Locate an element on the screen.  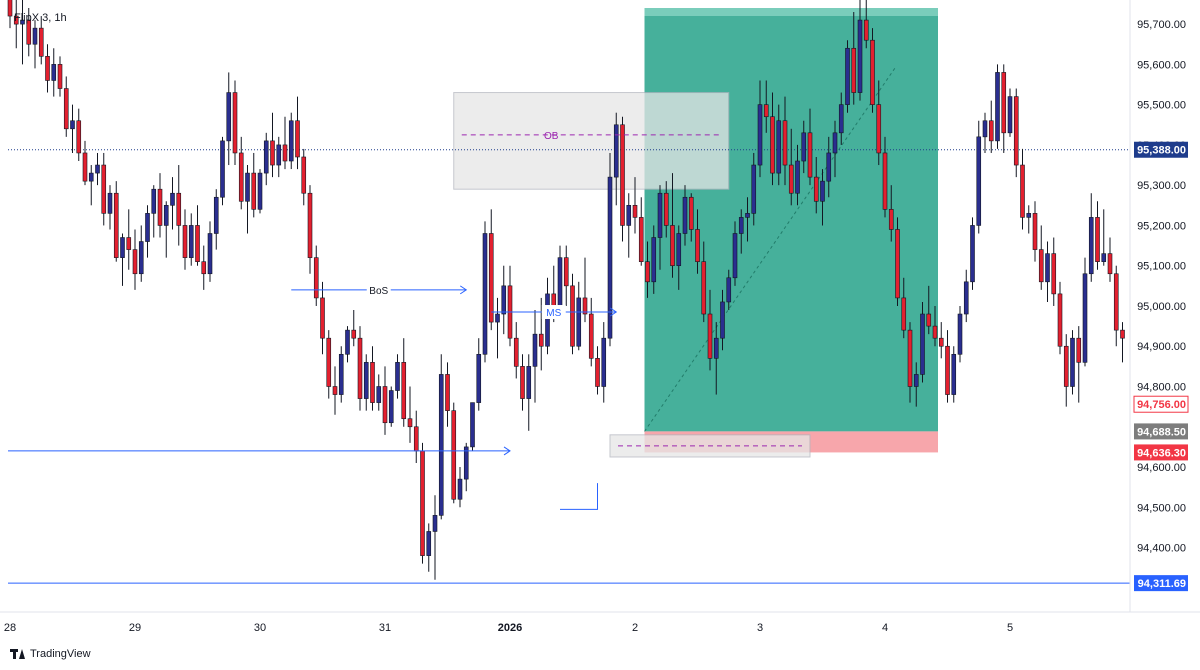
x-tick-label: 5 is located at coordinates (1010, 628).